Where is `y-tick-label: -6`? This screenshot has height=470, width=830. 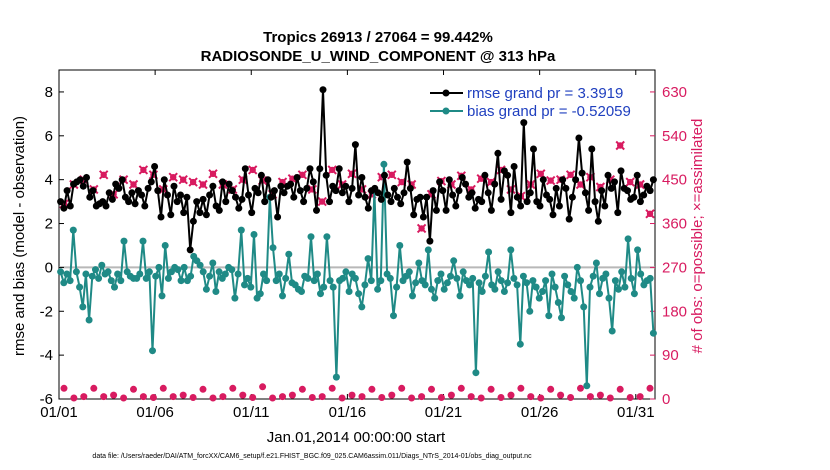 y-tick-label: -6 is located at coordinates (46, 399).